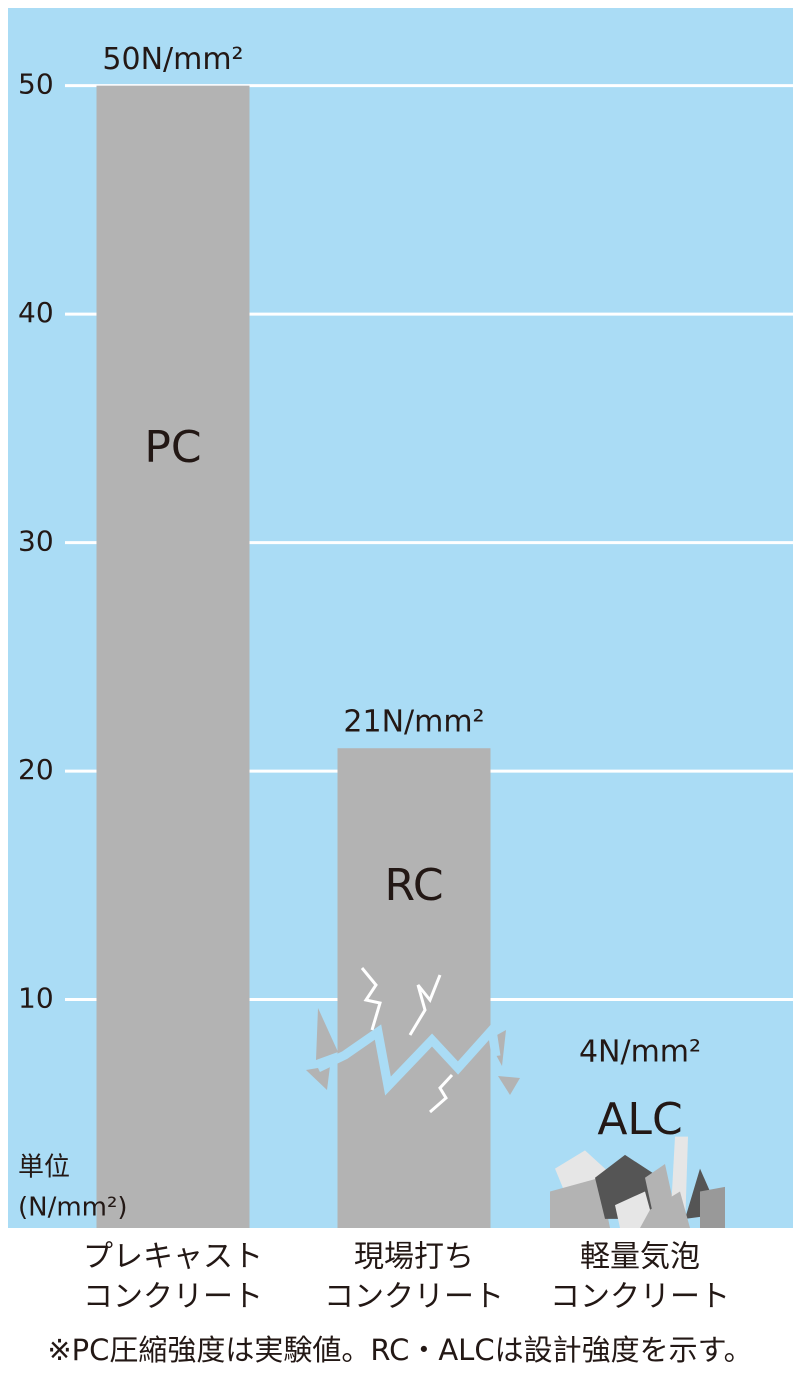 This screenshot has width=800, height=1379. What do you see at coordinates (413, 722) in the screenshot?
I see `value-label: 21N/mm²` at bounding box center [413, 722].